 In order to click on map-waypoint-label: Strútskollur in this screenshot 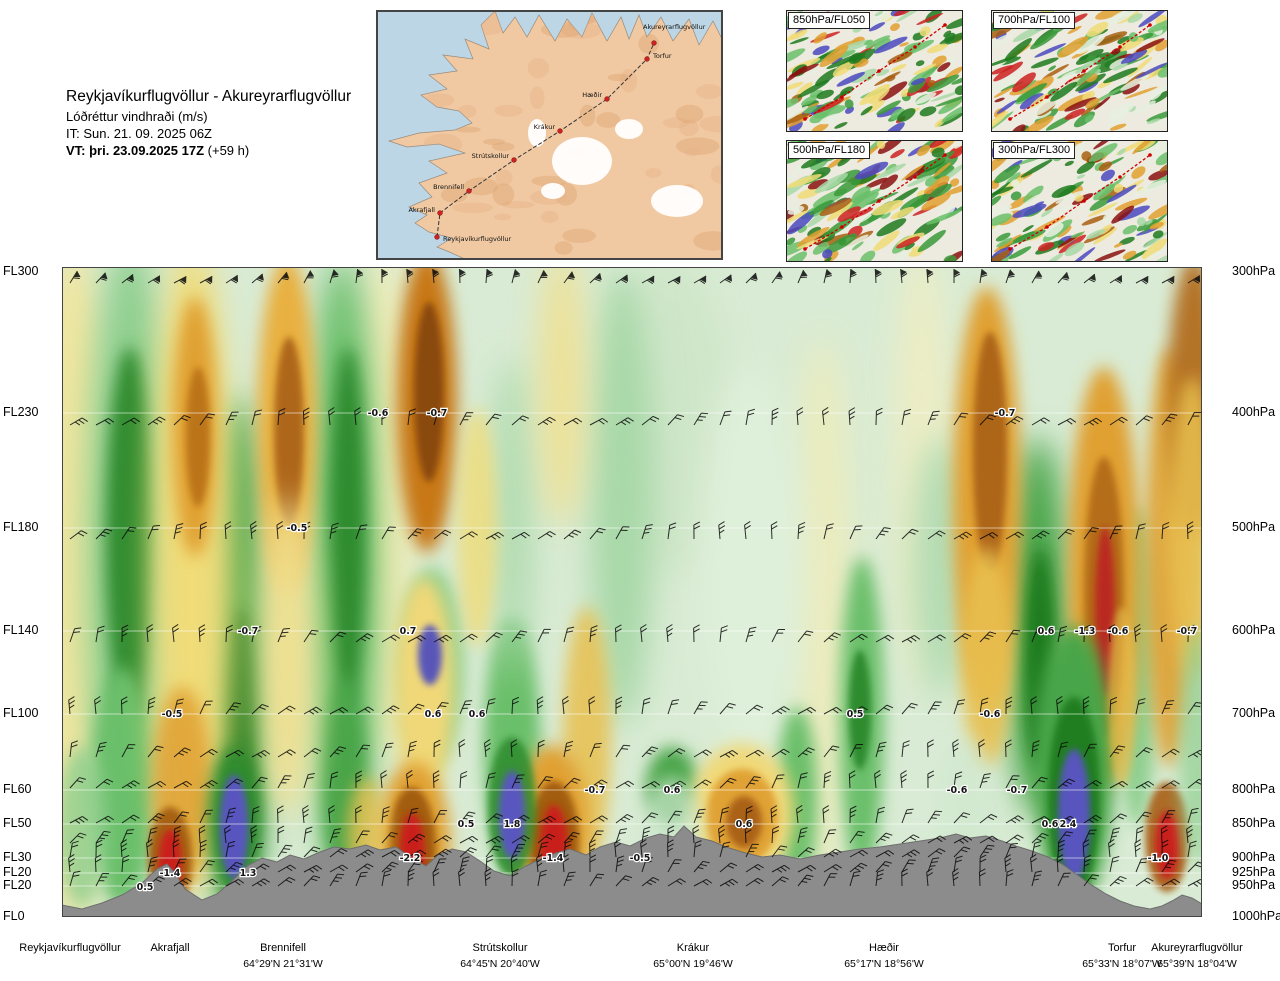, I will do `click(491, 156)`.